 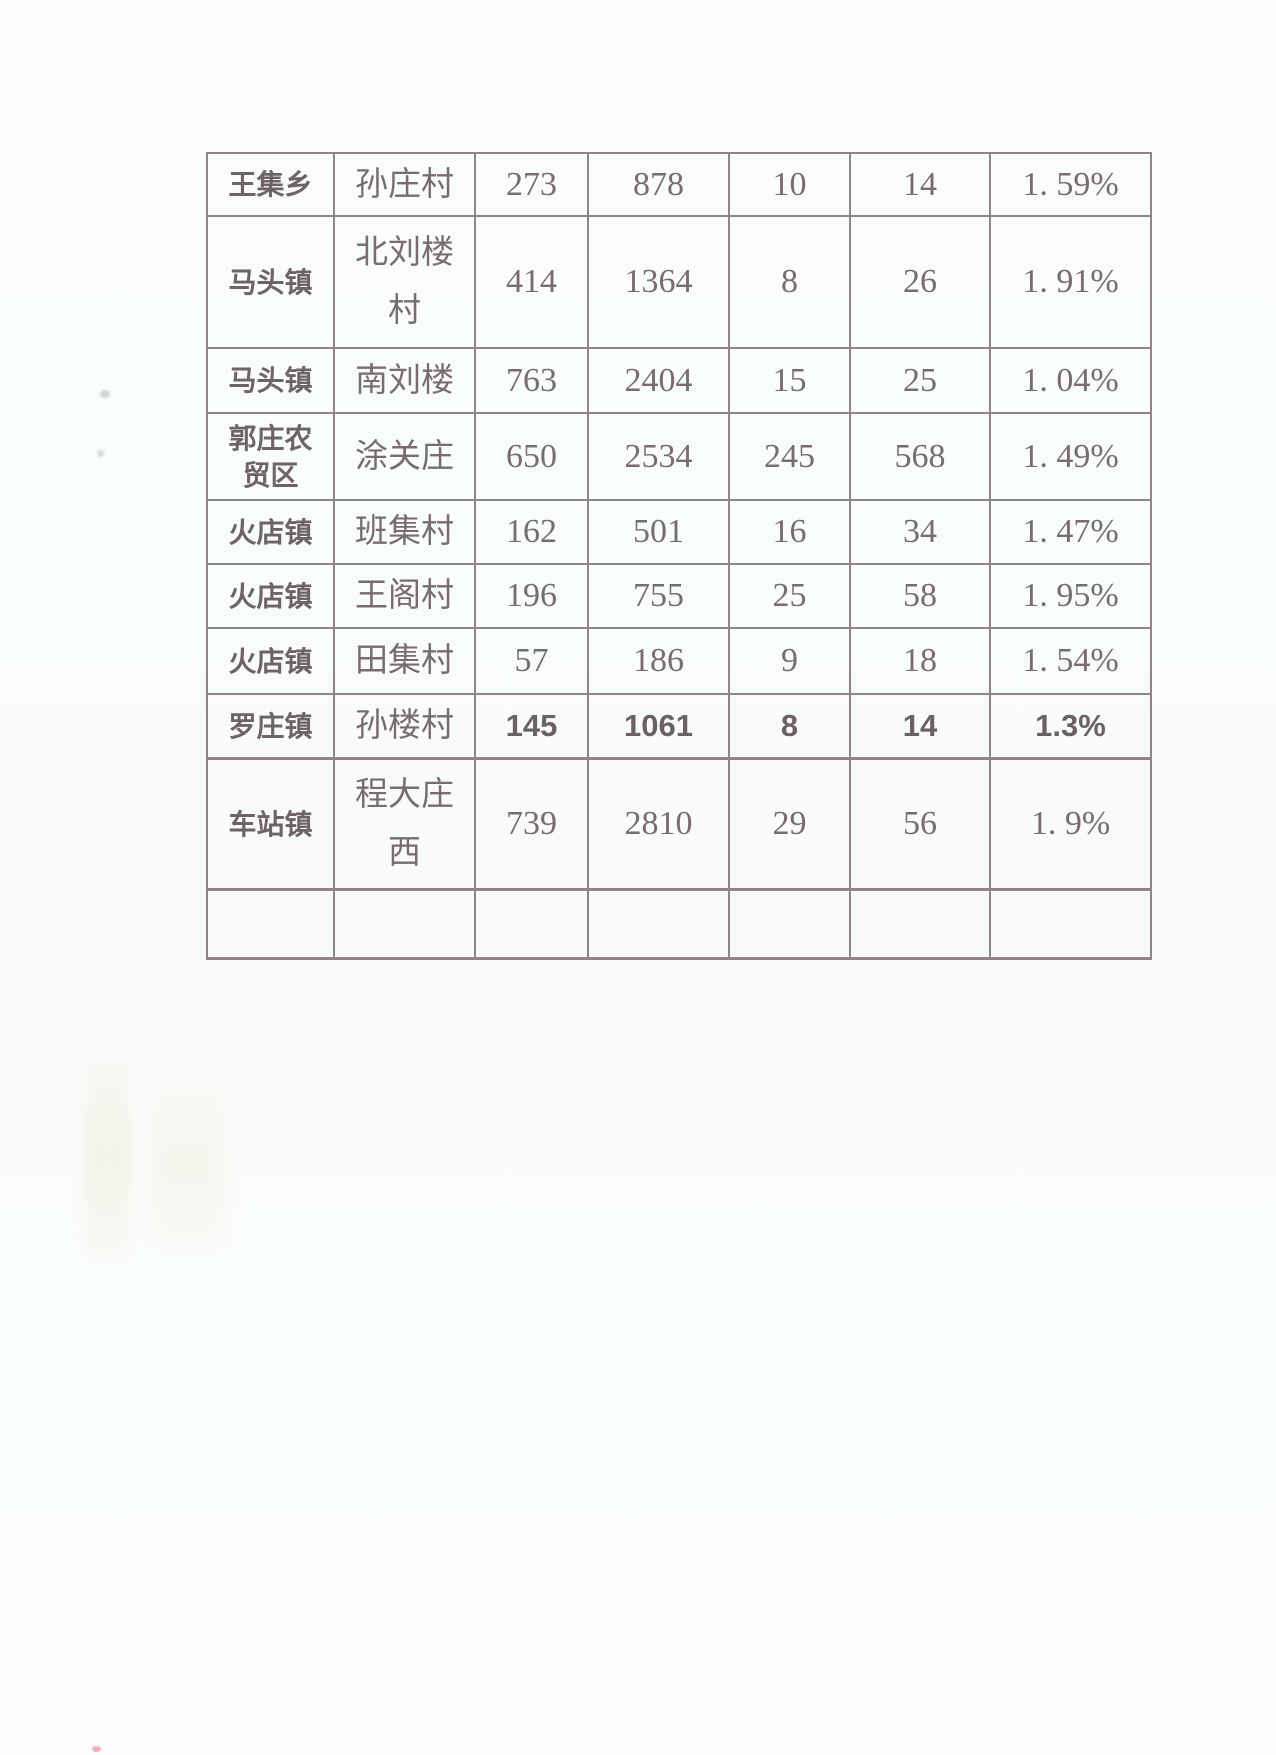 I want to click on percent-cell: 1. 9%, so click(x=1070, y=824).